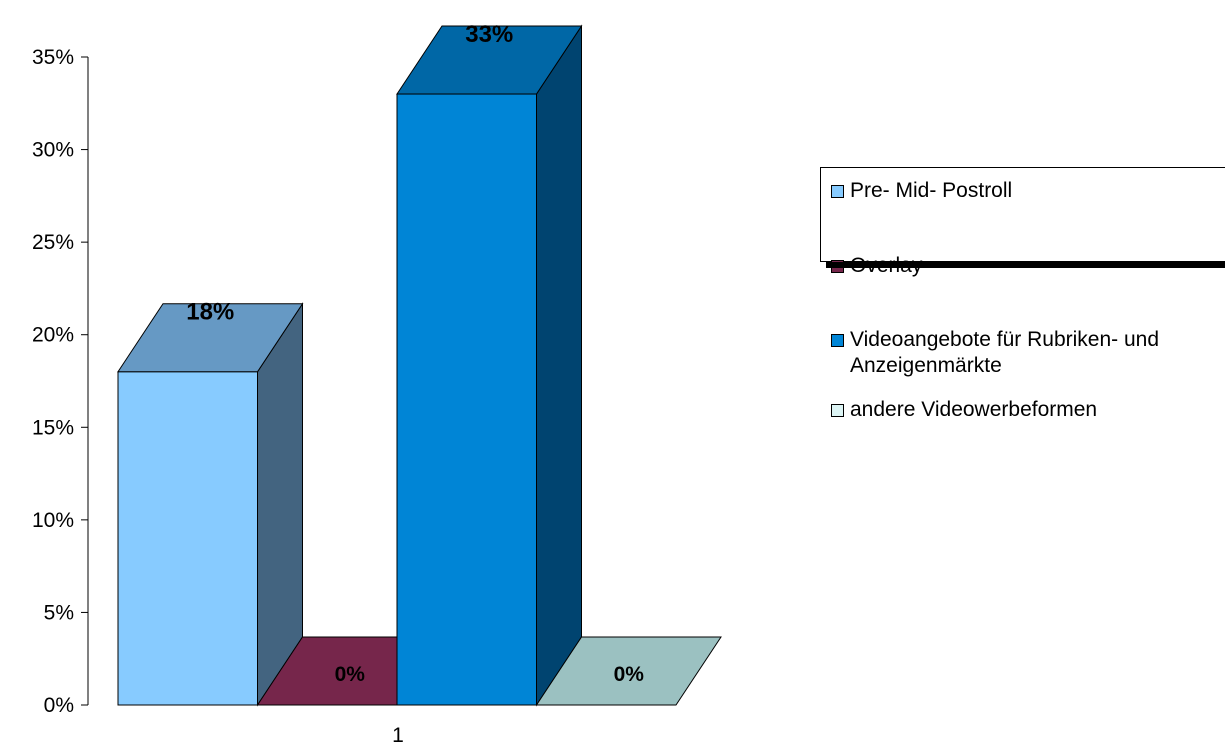 The width and height of the screenshot is (1225, 745). Describe the element at coordinates (53, 242) in the screenshot. I see `y-tick-label: 25%` at that location.